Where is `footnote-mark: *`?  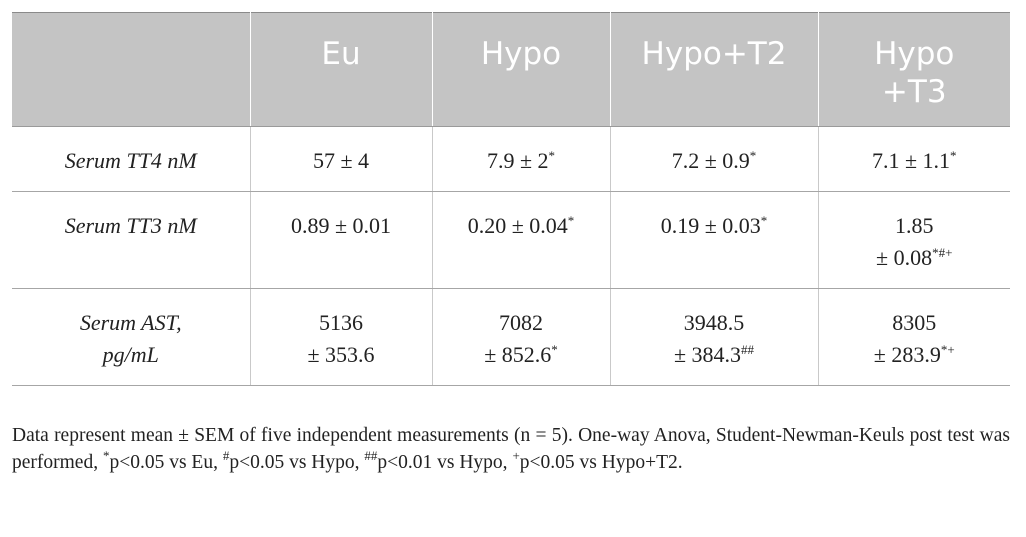
footnote-mark: * is located at coordinates (106, 455).